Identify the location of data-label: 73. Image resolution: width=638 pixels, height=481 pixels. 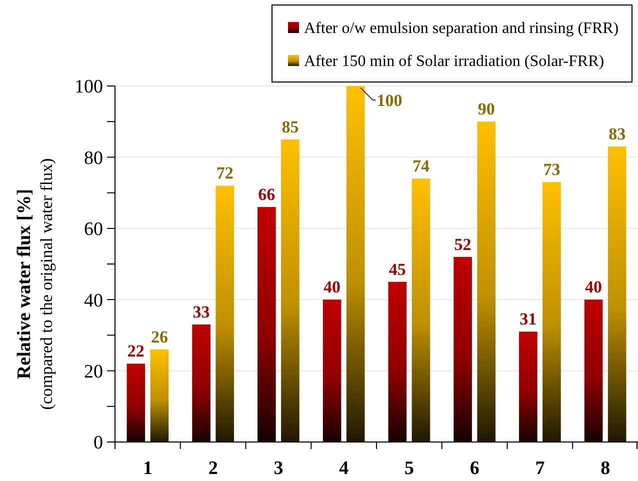
(551, 170).